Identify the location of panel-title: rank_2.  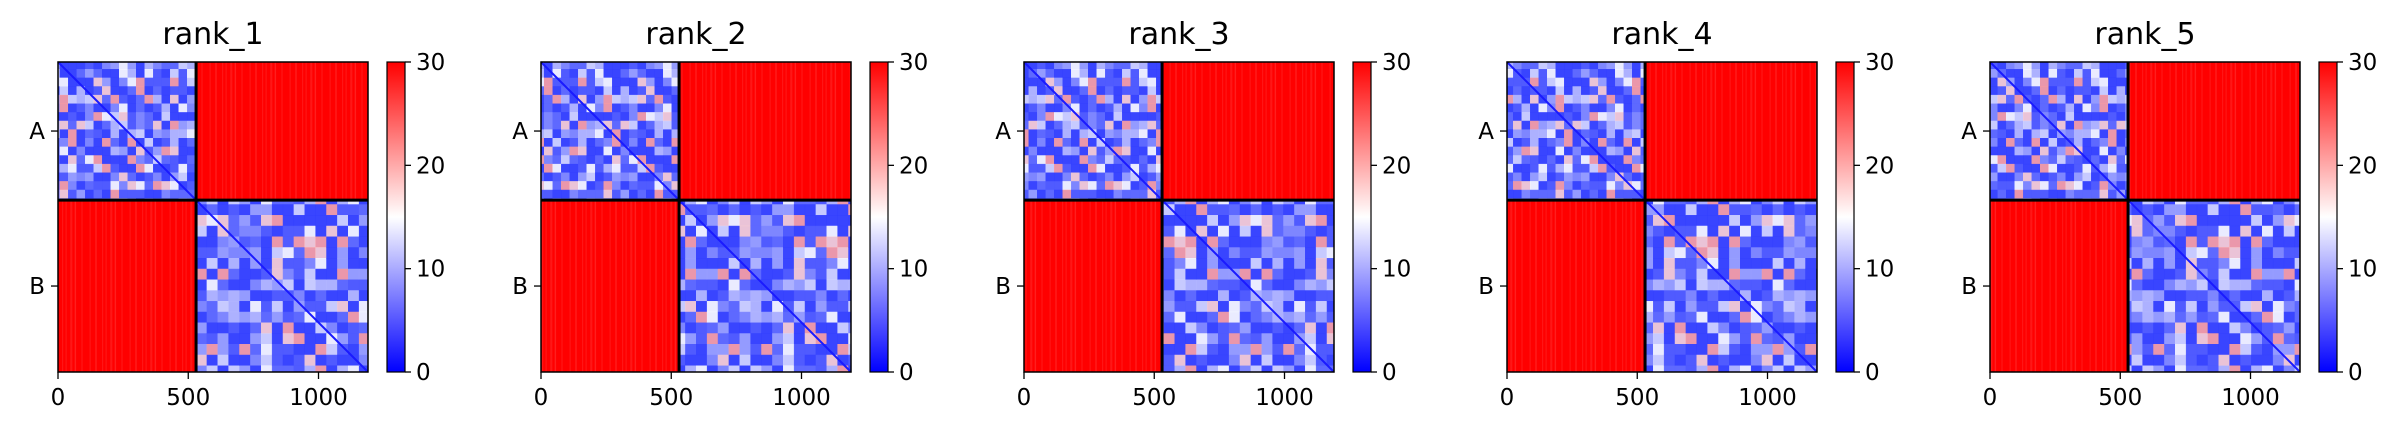
(695, 34).